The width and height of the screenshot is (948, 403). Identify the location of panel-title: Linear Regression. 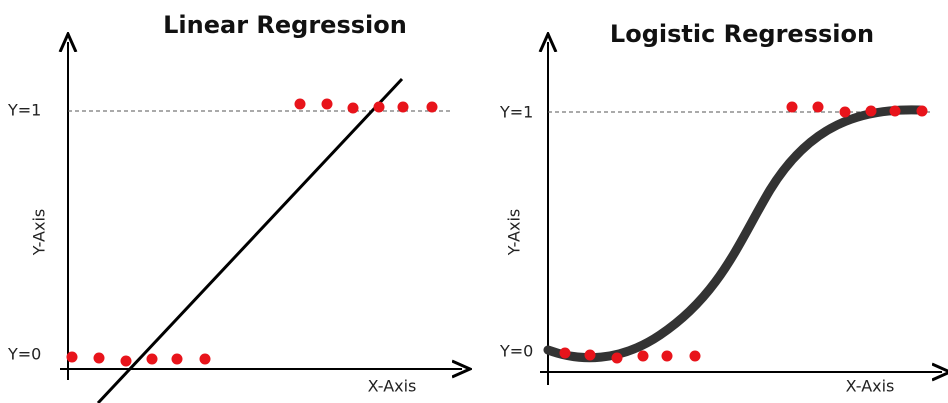
(285, 25).